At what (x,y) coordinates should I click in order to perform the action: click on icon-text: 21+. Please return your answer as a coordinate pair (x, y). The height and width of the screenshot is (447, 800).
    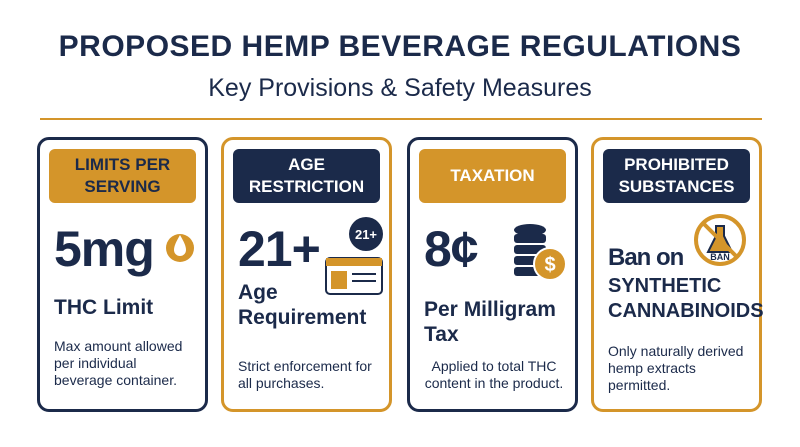
    Looking at the image, I should click on (366, 234).